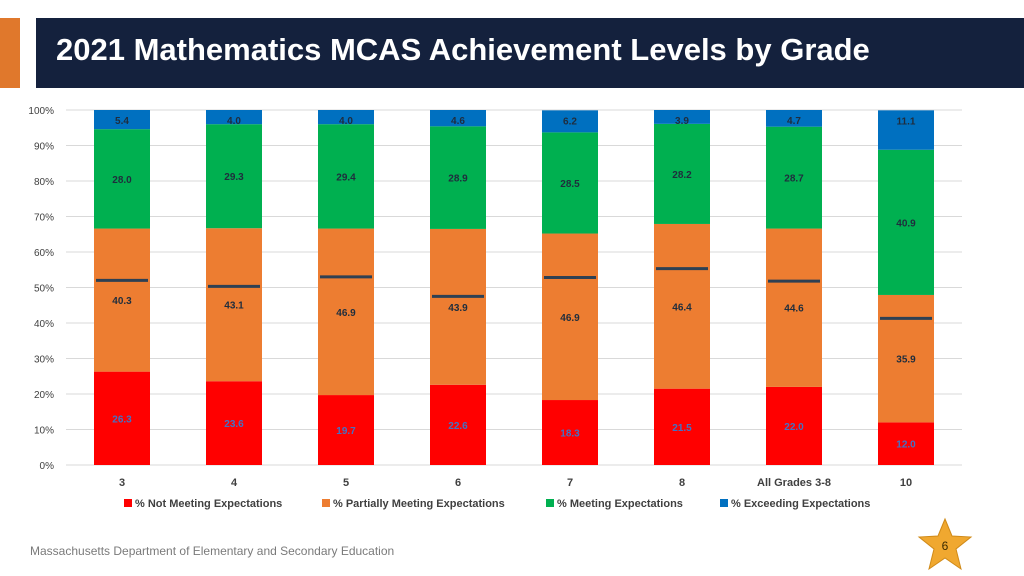 Image resolution: width=1024 pixels, height=576 pixels. I want to click on star-icon, so click(945, 544).